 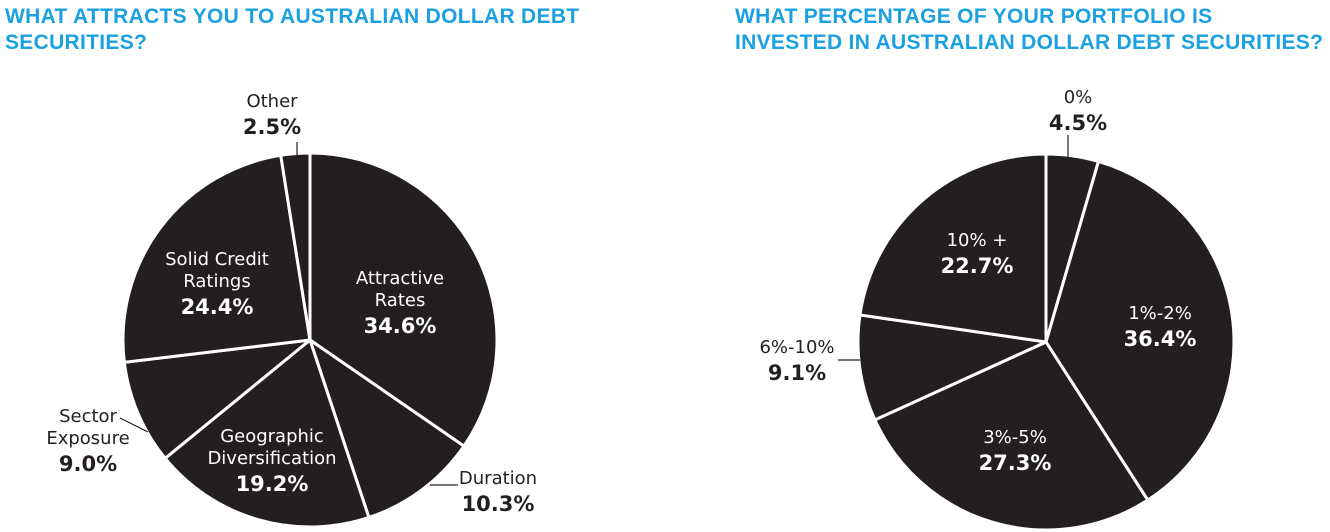 I want to click on category-label: Duration, so click(x=498, y=478).